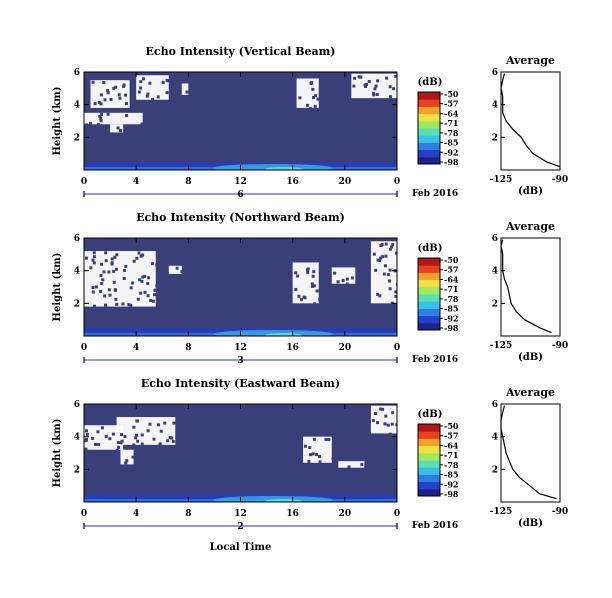 Image resolution: width=612 pixels, height=598 pixels. Describe the element at coordinates (351, 464) in the screenshot. I see `data-gap` at that location.